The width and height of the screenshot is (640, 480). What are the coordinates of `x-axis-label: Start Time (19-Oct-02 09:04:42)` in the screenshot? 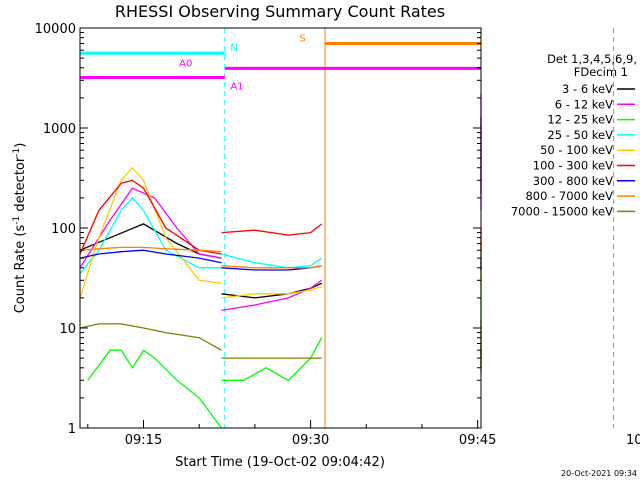 It's located at (280, 462).